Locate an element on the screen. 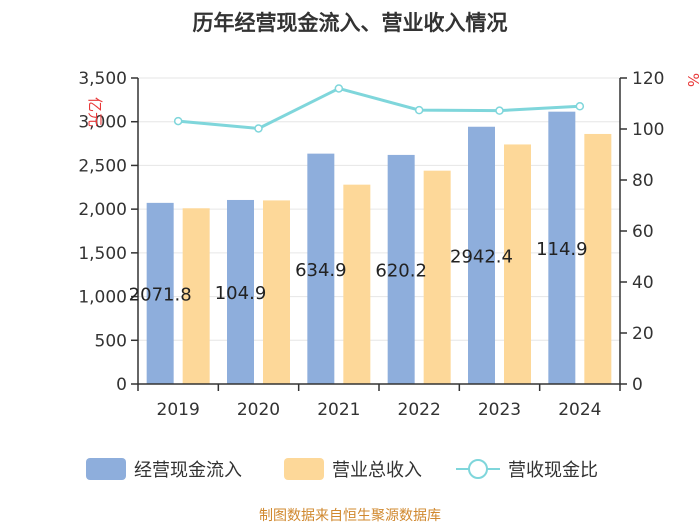 This screenshot has width=700, height=525. left-tick-label: 3,000 is located at coordinates (102, 123).